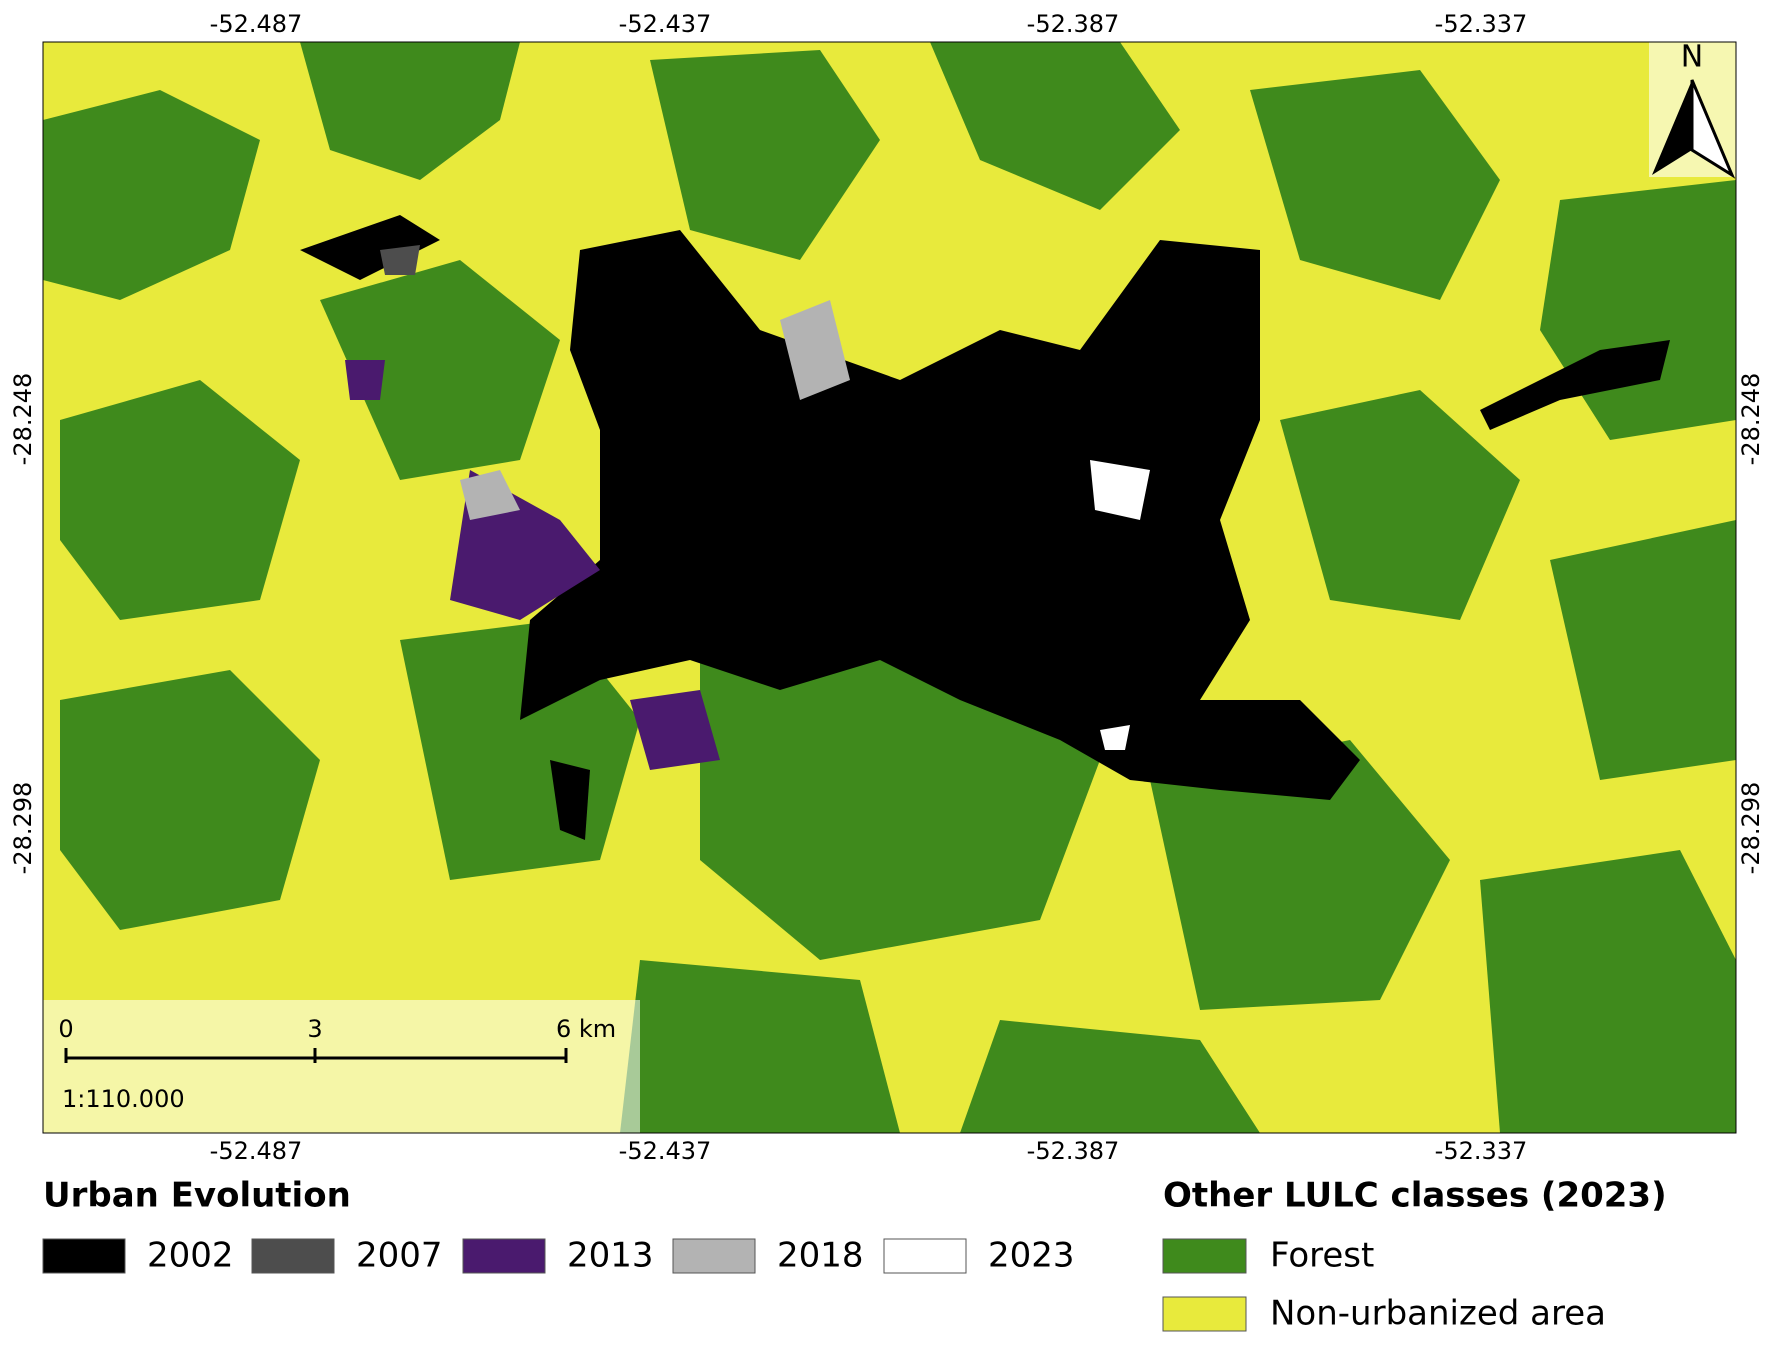 Image resolution: width=1771 pixels, height=1358 pixels. Describe the element at coordinates (399, 1256) in the screenshot. I see `legend-label: 2007` at that location.